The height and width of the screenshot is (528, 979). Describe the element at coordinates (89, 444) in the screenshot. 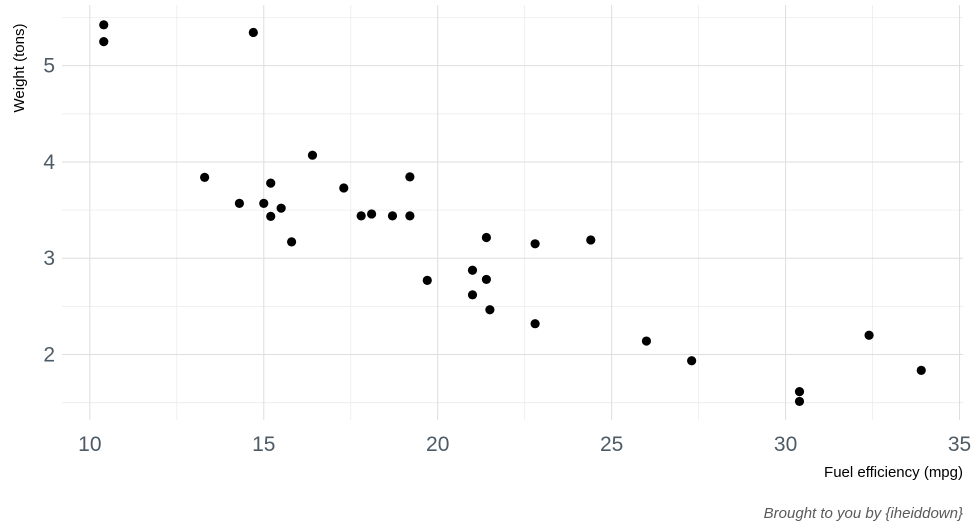

I see `x-tick-label: 10` at that location.